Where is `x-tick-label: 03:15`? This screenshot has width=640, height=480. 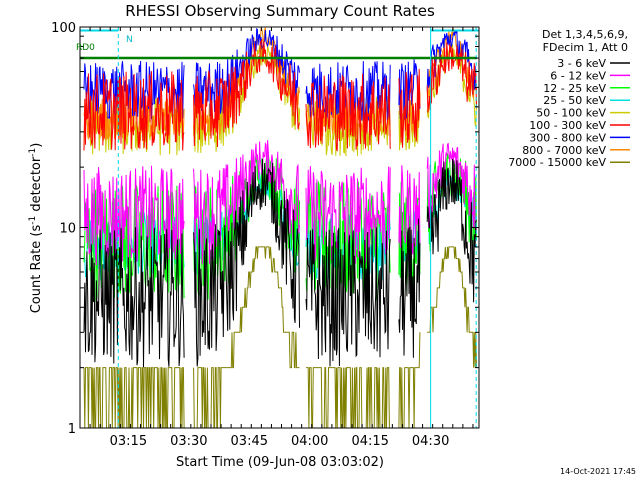 x-tick-label: 03:15 is located at coordinates (128, 441).